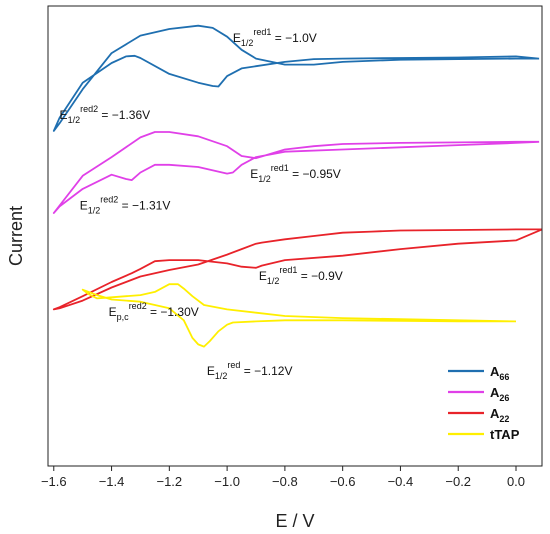 This screenshot has height=534, width=550. I want to click on legend: A66 A26 A22 tTAP, so click(484, 403).